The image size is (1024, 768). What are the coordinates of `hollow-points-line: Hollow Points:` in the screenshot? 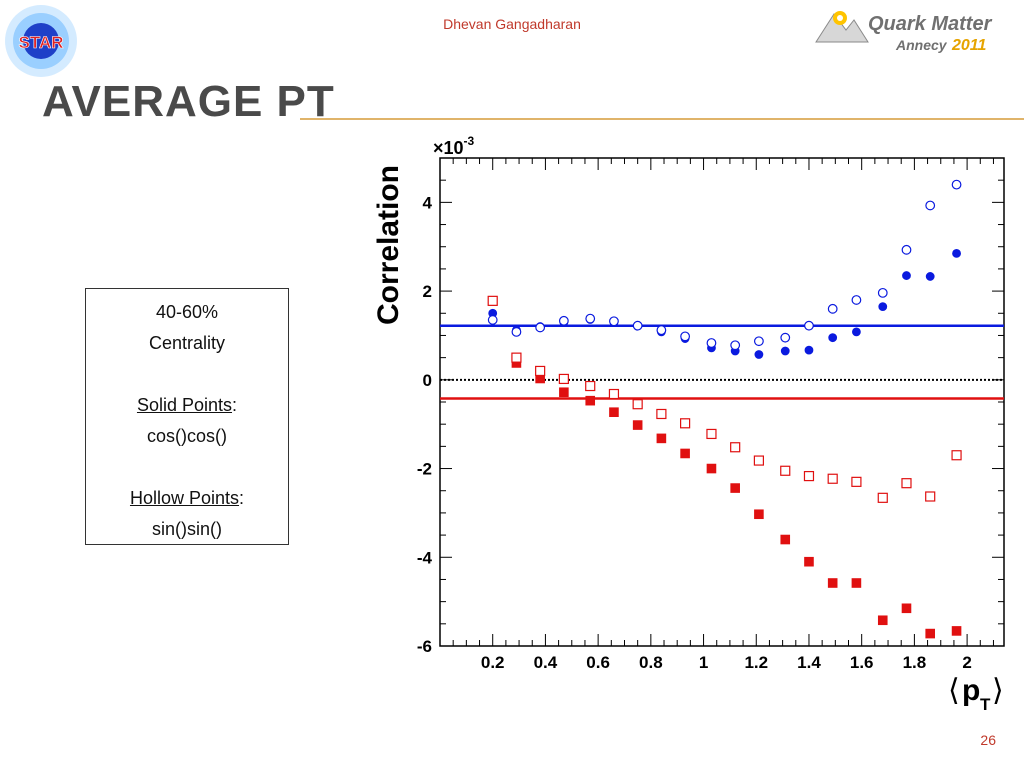 It's located at (187, 498).